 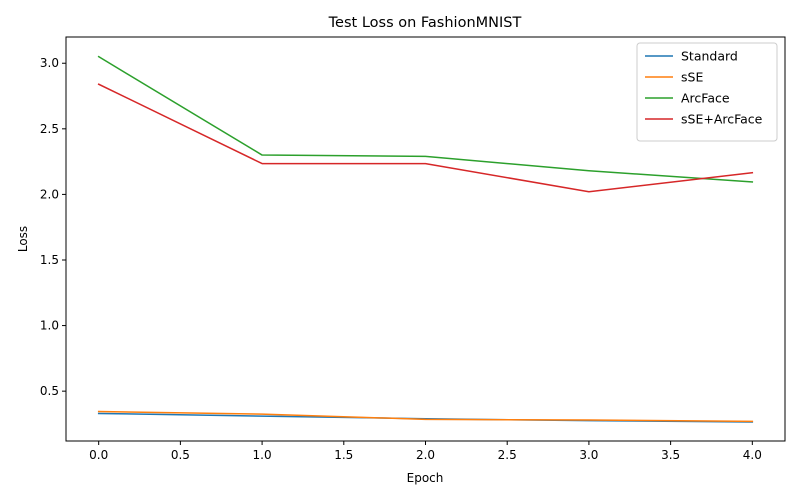 I want to click on legend-entry: ArcFace, so click(x=705, y=98).